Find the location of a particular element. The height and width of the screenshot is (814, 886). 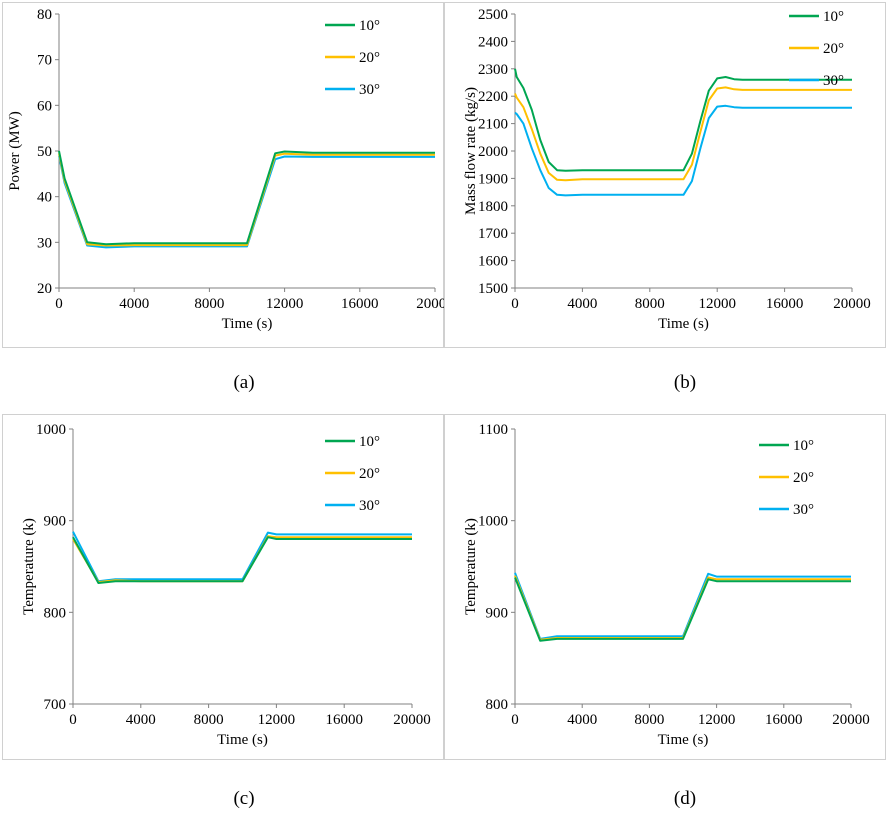

y-axis-label: Mass flow rate (kg/s) is located at coordinates (471, 151).